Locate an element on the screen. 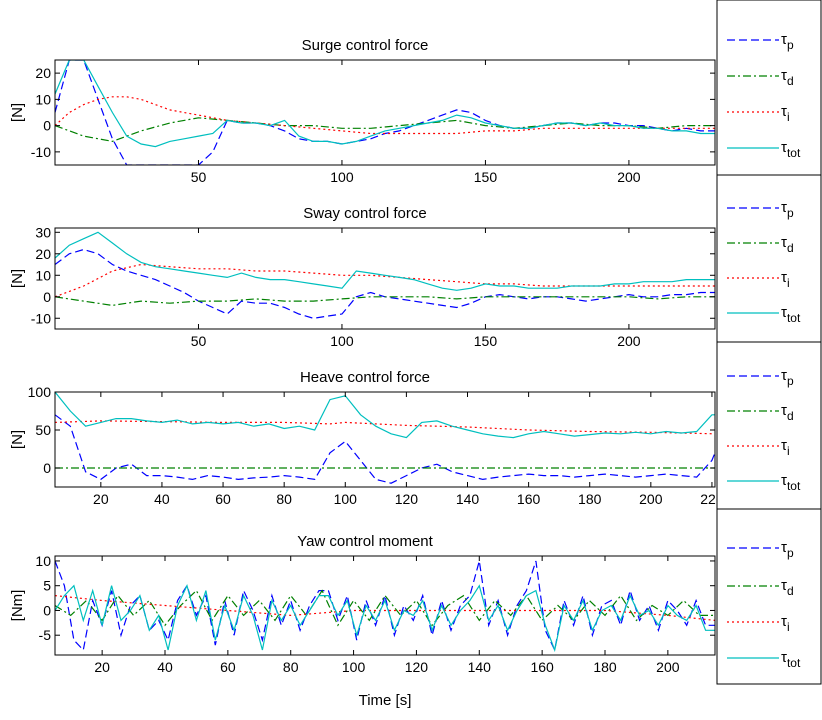 The height and width of the screenshot is (720, 822). subplot-title: Yaw control moment is located at coordinates (365, 541).